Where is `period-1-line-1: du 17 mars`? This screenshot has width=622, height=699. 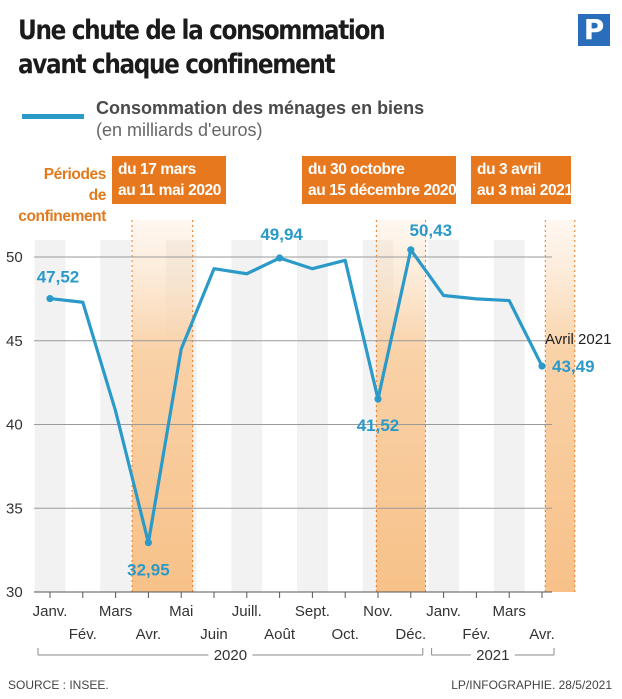
period-1-line-1: du 17 mars is located at coordinates (157, 169).